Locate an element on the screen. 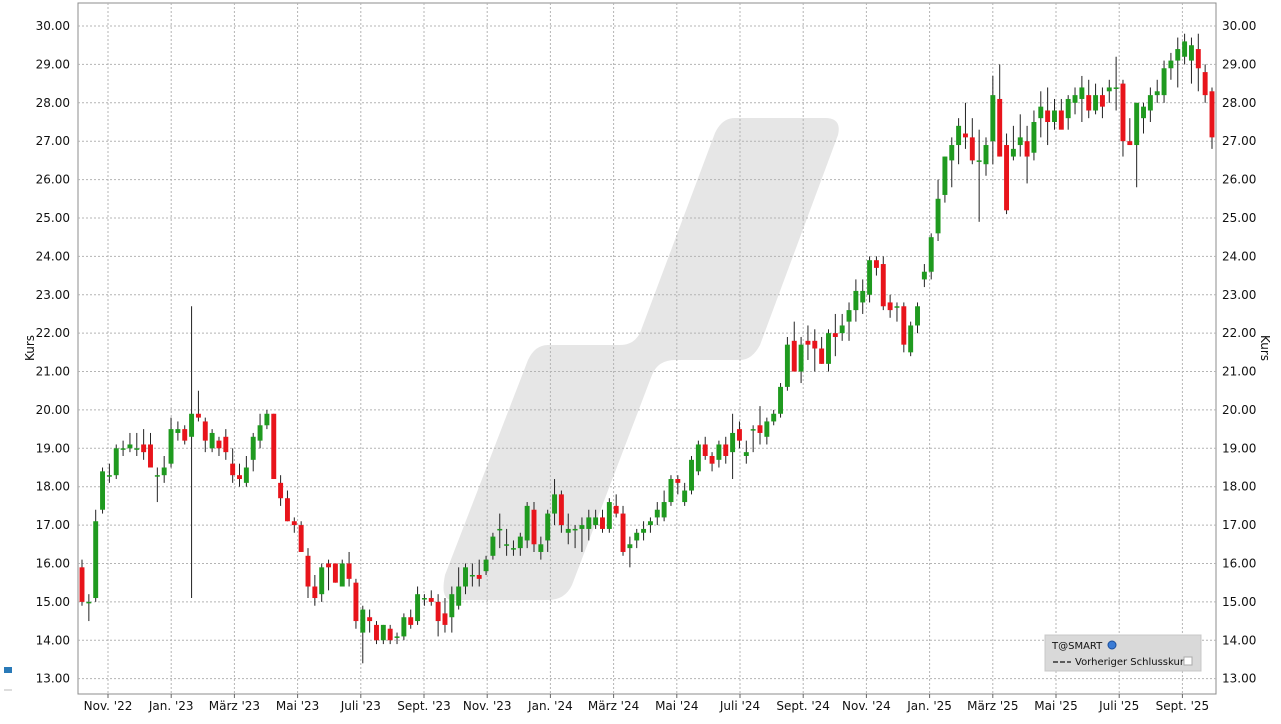 The image size is (1281, 724). y-tick-label-right: 24.00 is located at coordinates (1239, 256).